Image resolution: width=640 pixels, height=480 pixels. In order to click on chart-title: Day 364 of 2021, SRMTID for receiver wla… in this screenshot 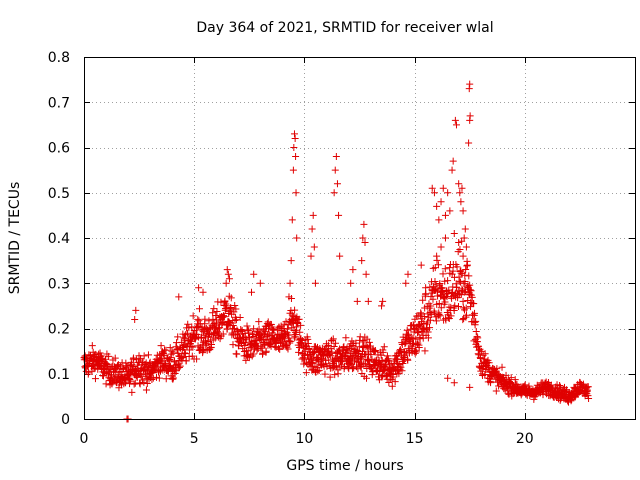, I will do `click(344, 28)`.